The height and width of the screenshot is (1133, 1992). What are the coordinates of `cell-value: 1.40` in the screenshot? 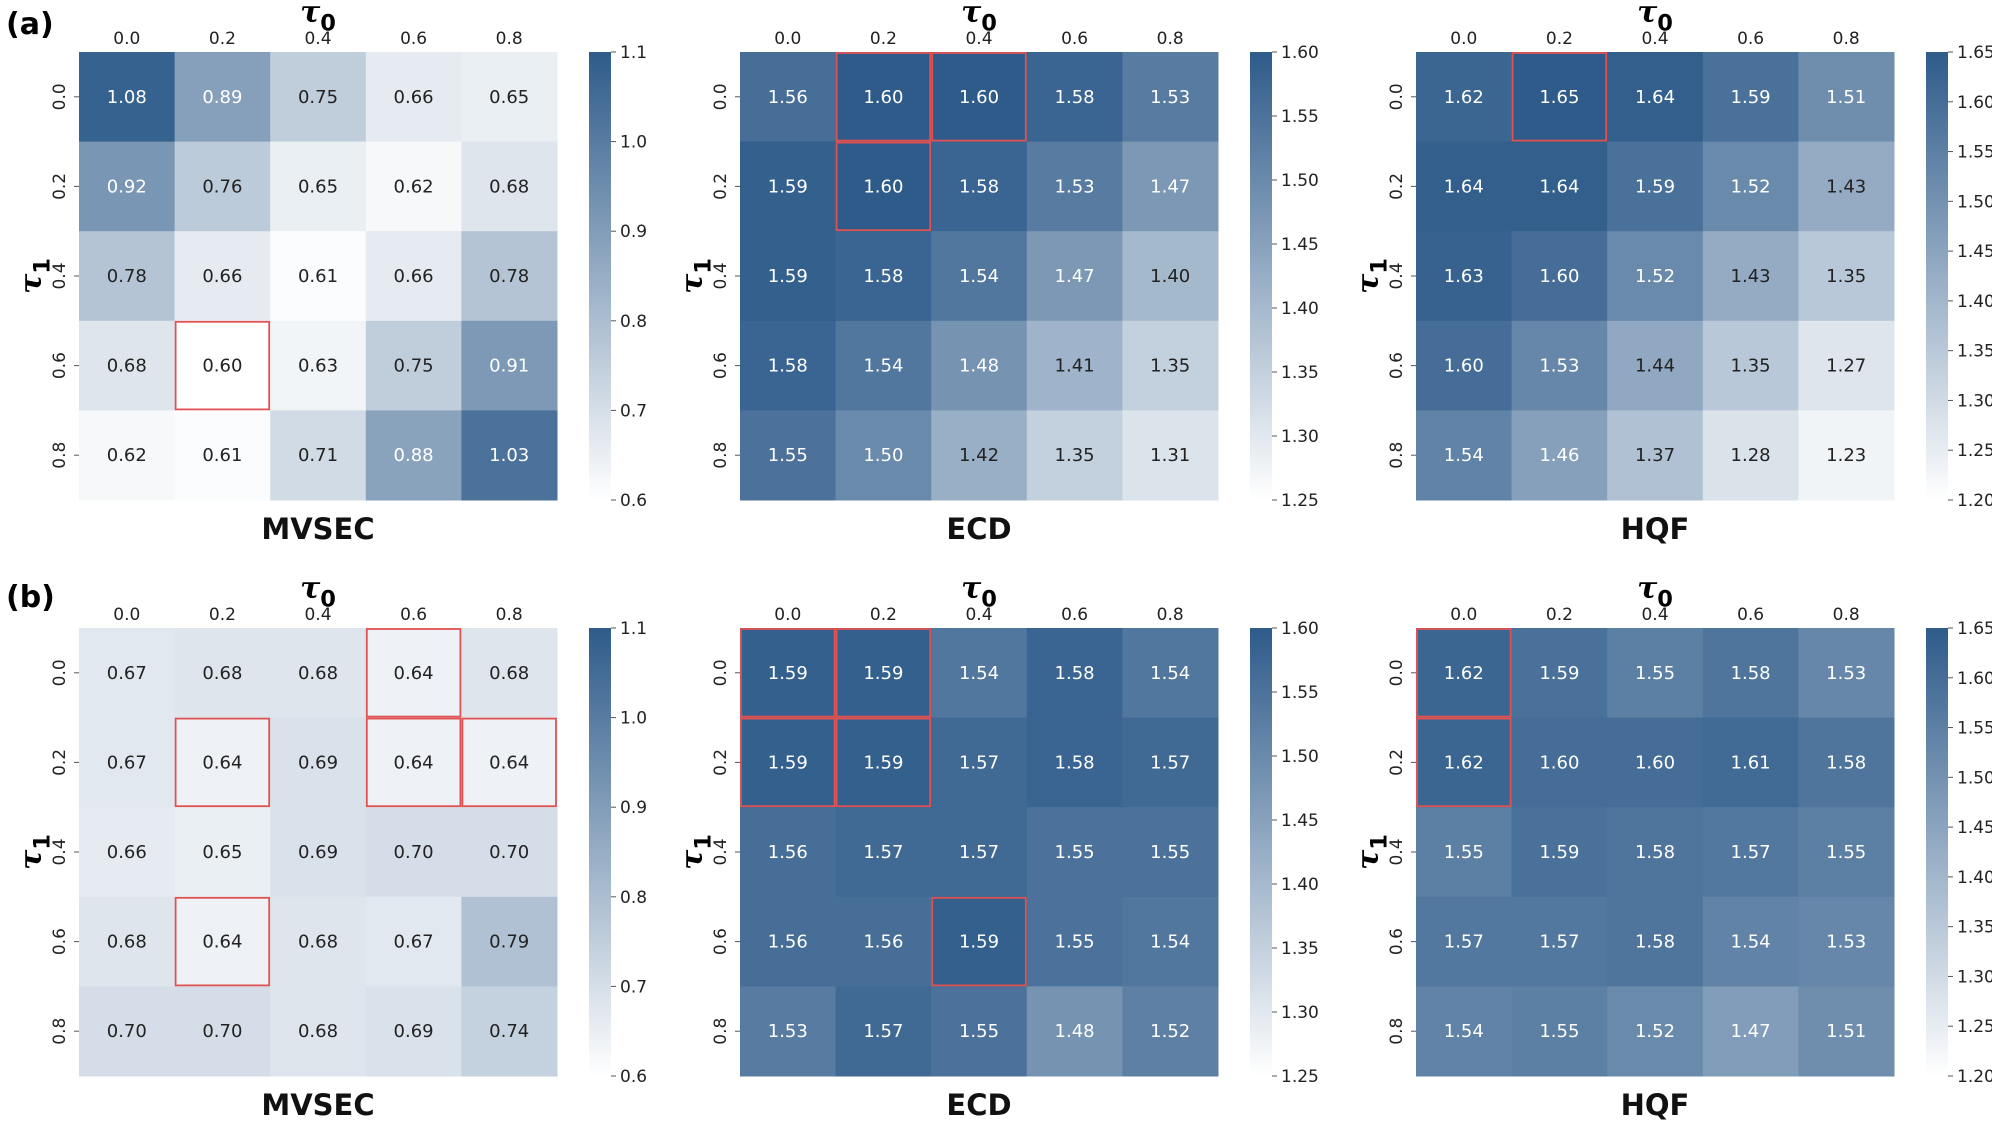 It's located at (1170, 276).